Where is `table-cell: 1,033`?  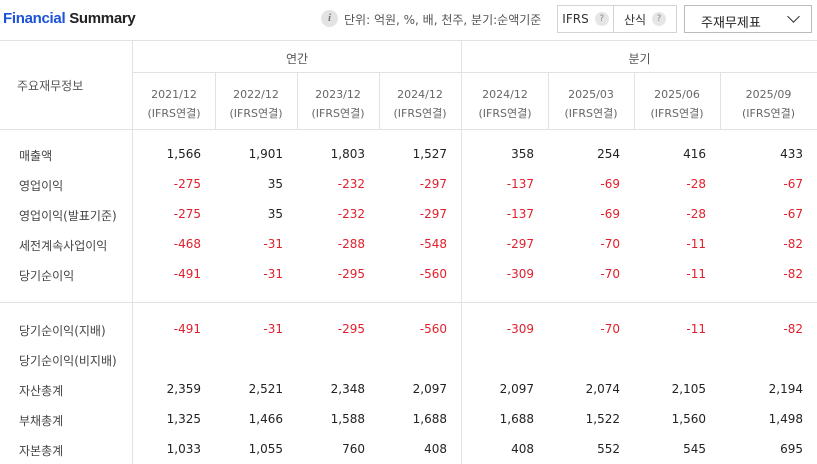
table-cell: 1,033 is located at coordinates (183, 449).